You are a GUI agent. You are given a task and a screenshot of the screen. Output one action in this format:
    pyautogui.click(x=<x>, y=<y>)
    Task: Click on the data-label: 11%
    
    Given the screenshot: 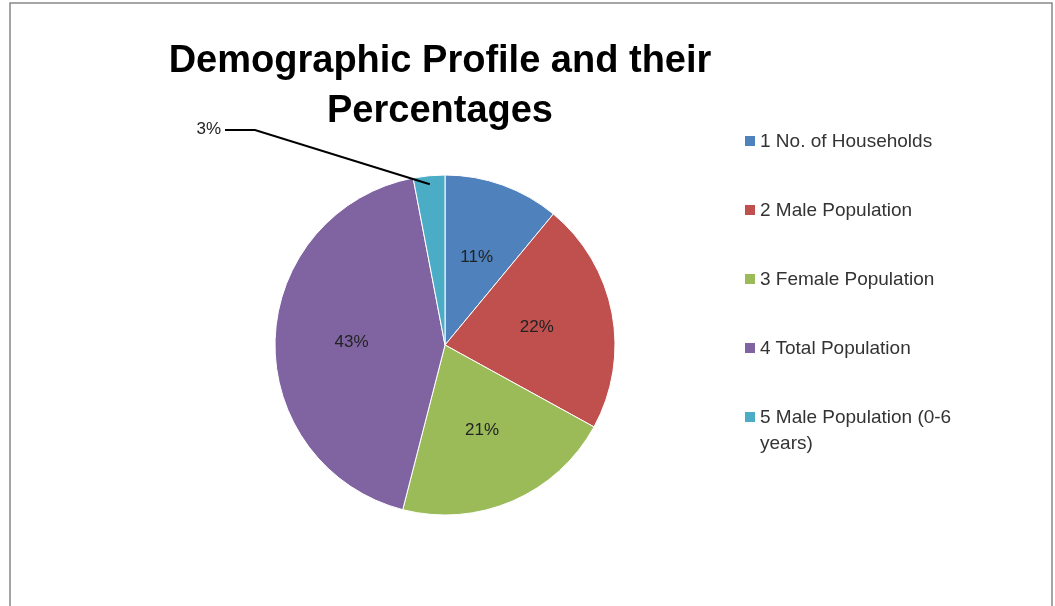 What is the action you would take?
    pyautogui.click(x=477, y=256)
    